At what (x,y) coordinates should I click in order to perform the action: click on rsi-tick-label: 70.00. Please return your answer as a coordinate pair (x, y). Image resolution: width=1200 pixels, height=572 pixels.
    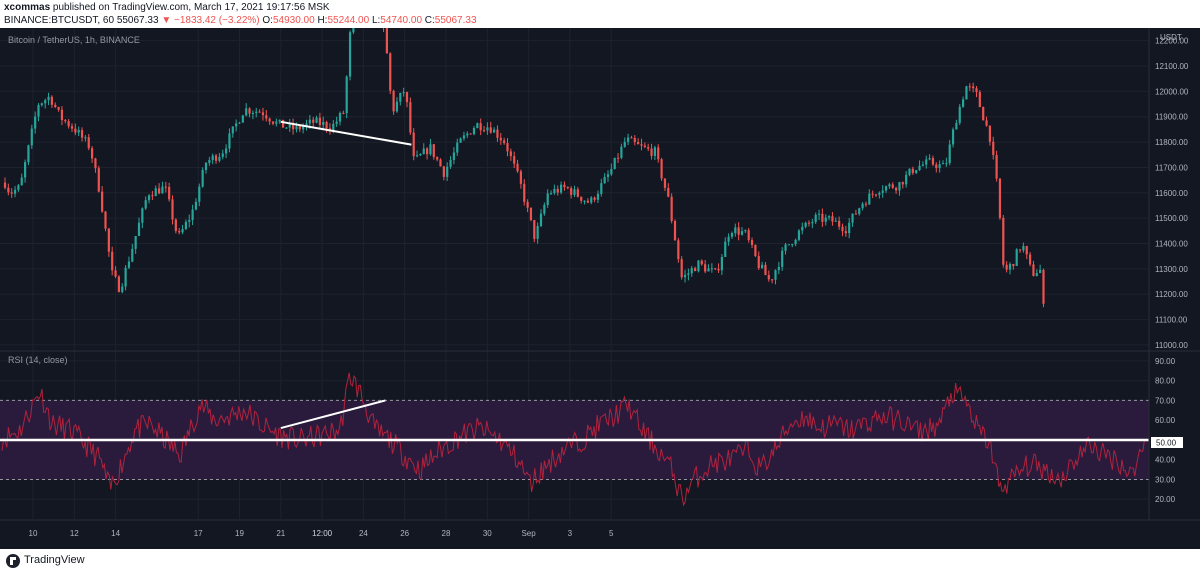
    Looking at the image, I should click on (1165, 400).